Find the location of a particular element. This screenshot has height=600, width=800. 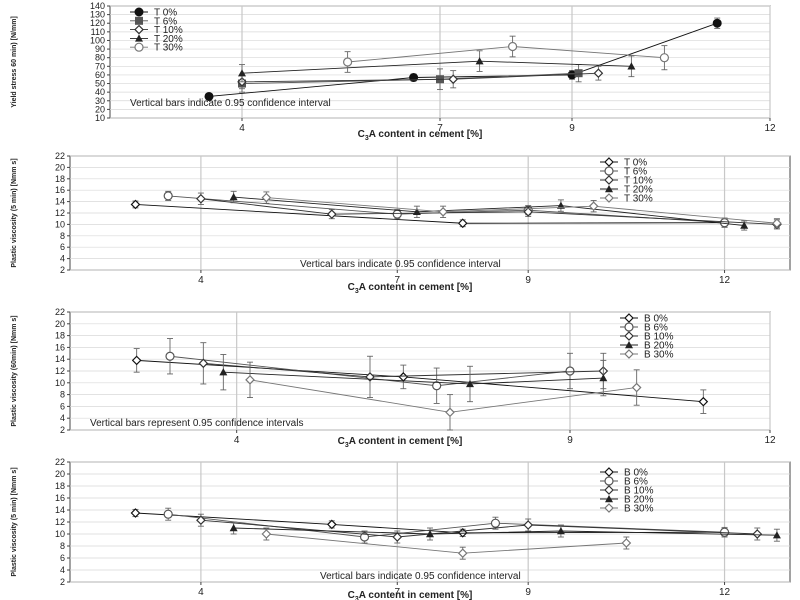

legend-label: B 10% is located at coordinates (639, 491).